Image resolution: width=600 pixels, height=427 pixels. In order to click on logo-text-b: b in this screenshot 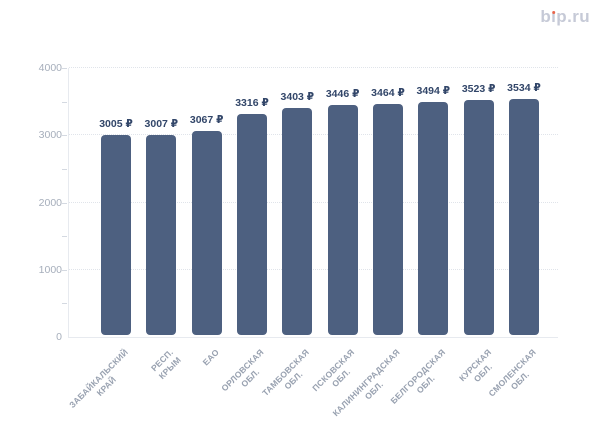, I will do `click(546, 16)`.